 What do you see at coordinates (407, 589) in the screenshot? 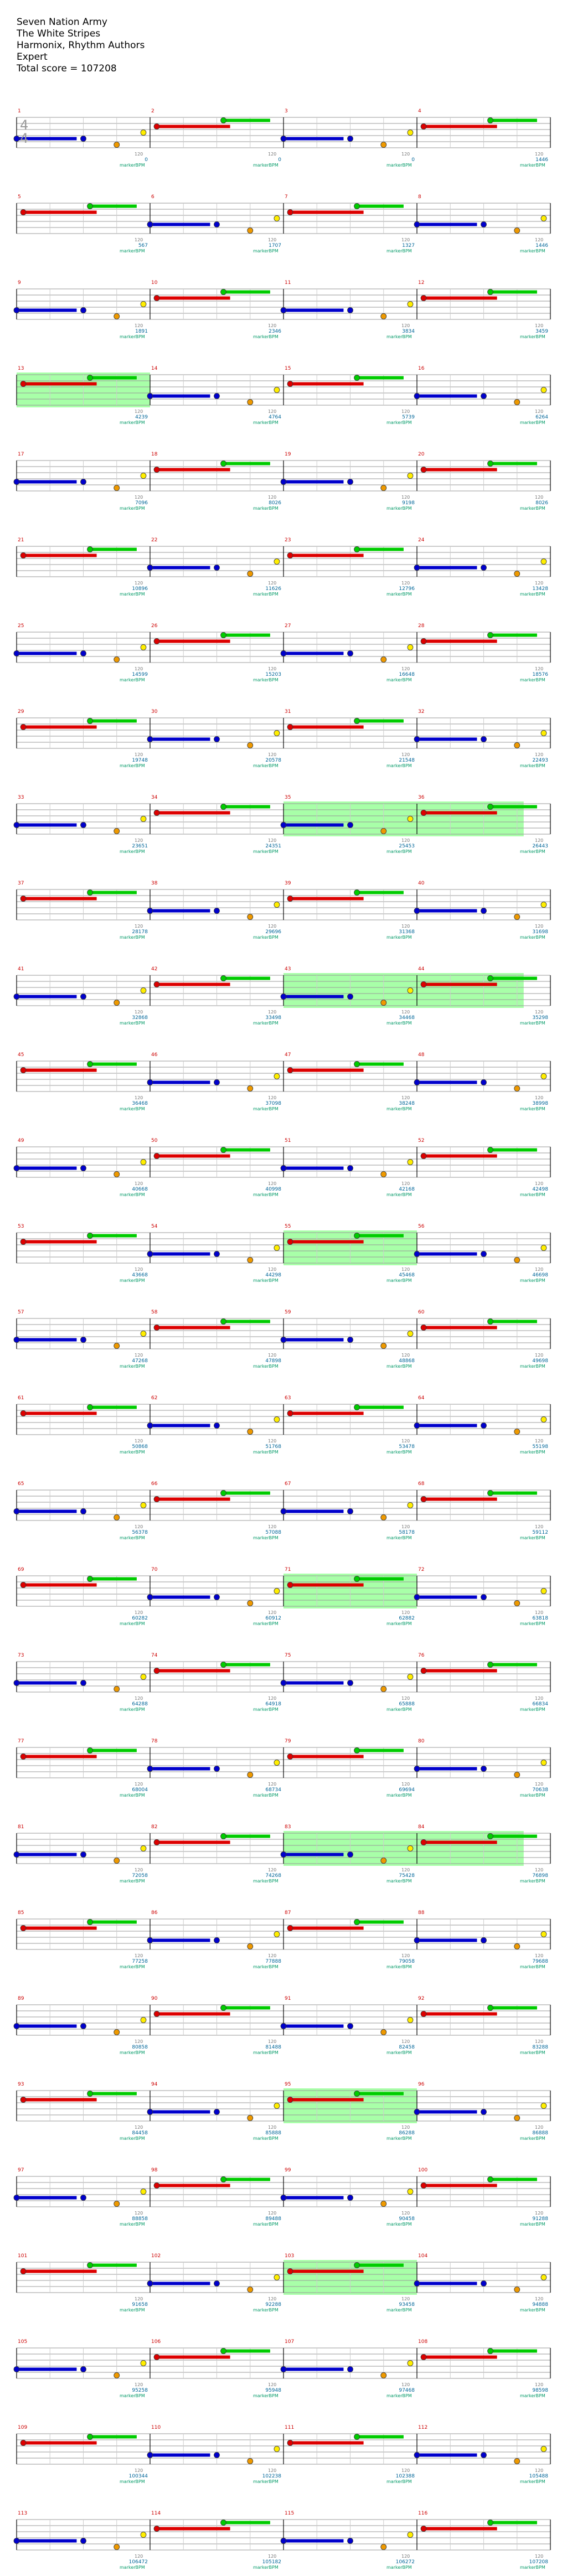
I see `measure-score: 12796` at bounding box center [407, 589].